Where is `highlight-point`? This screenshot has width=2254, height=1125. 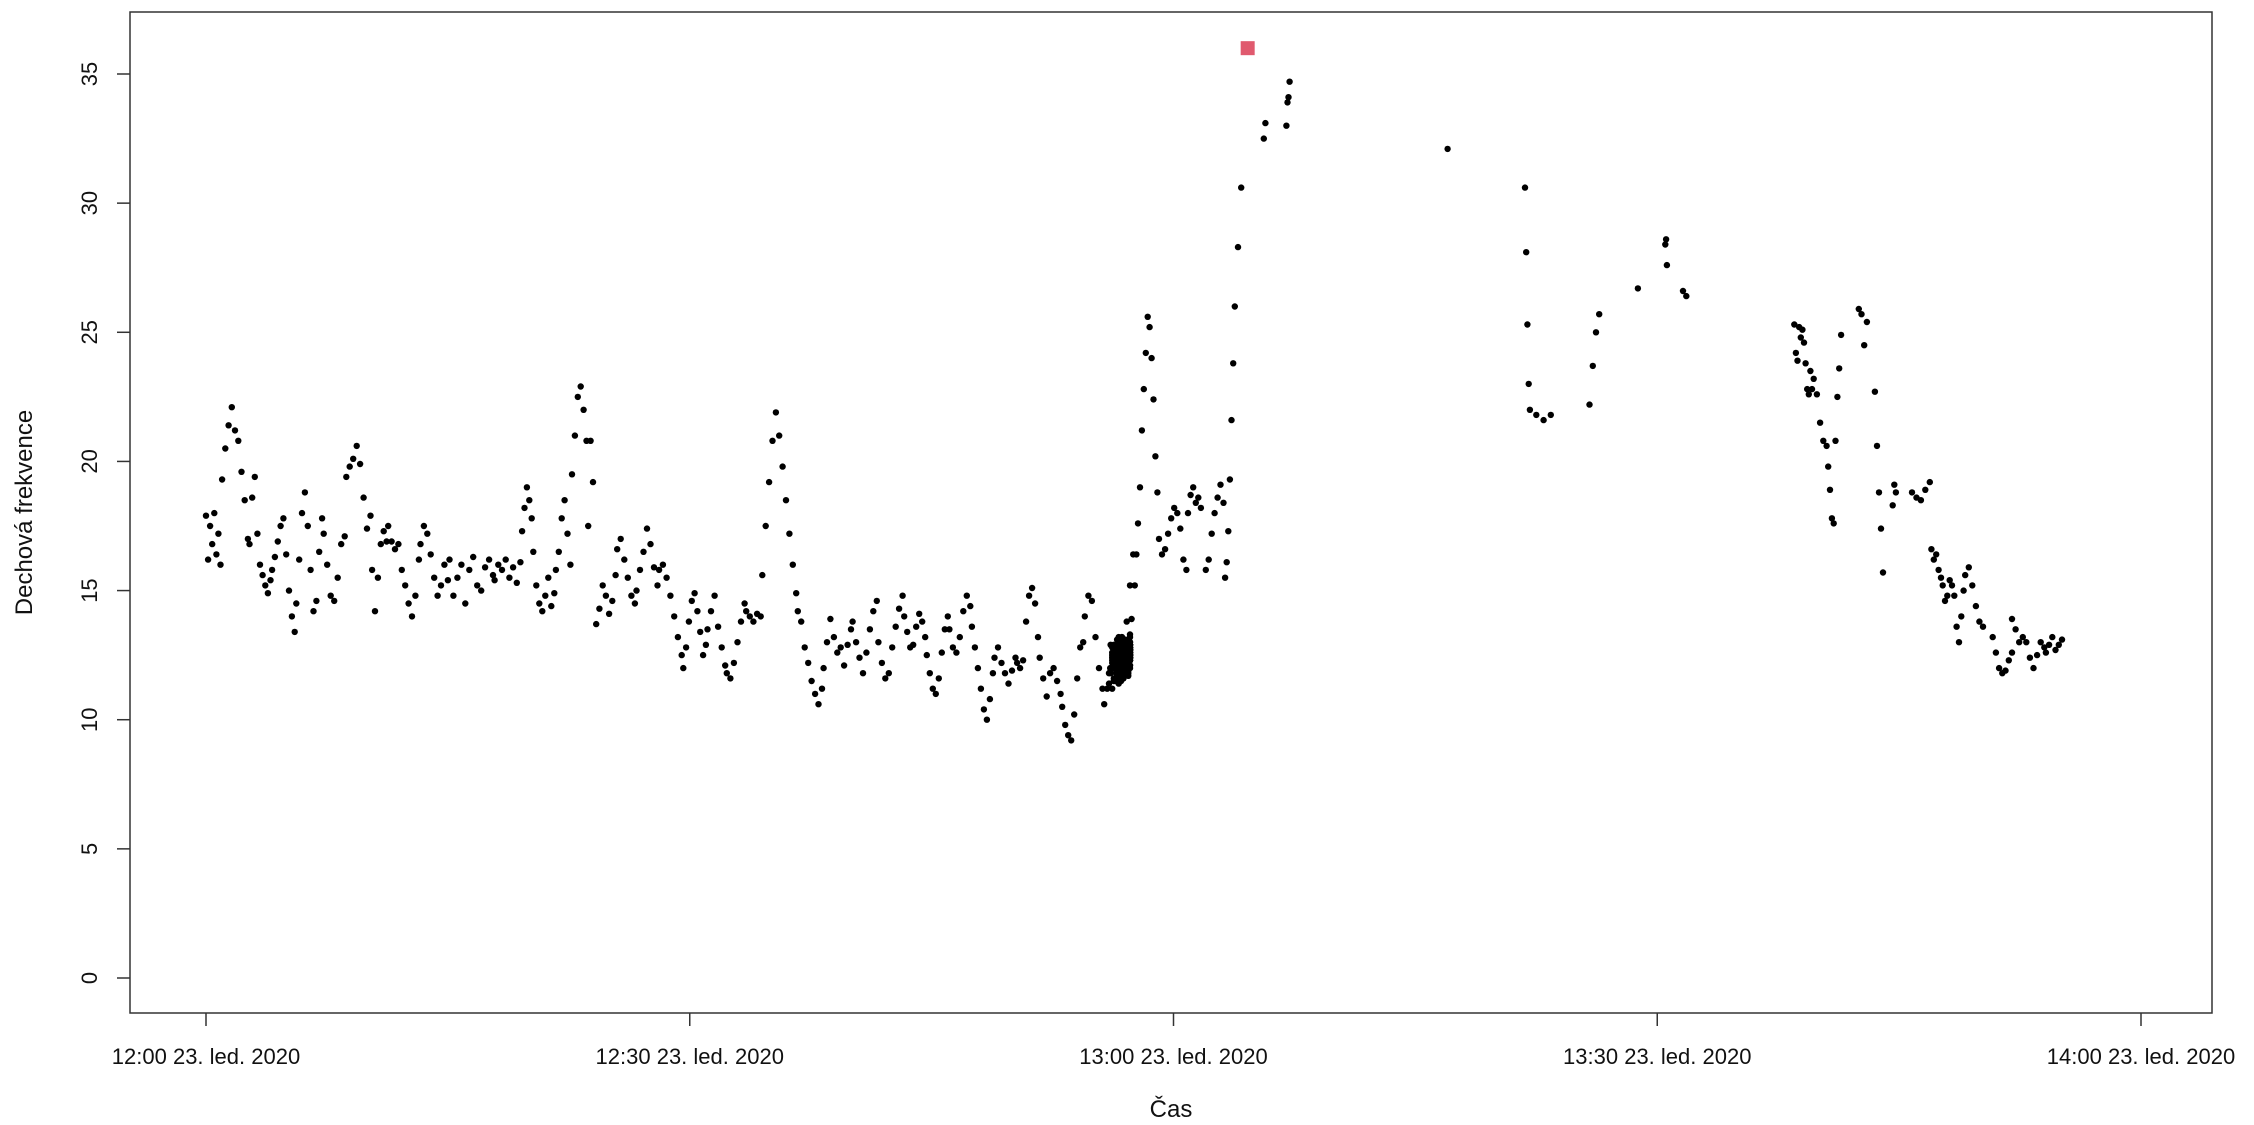
highlight-point is located at coordinates (1247, 48).